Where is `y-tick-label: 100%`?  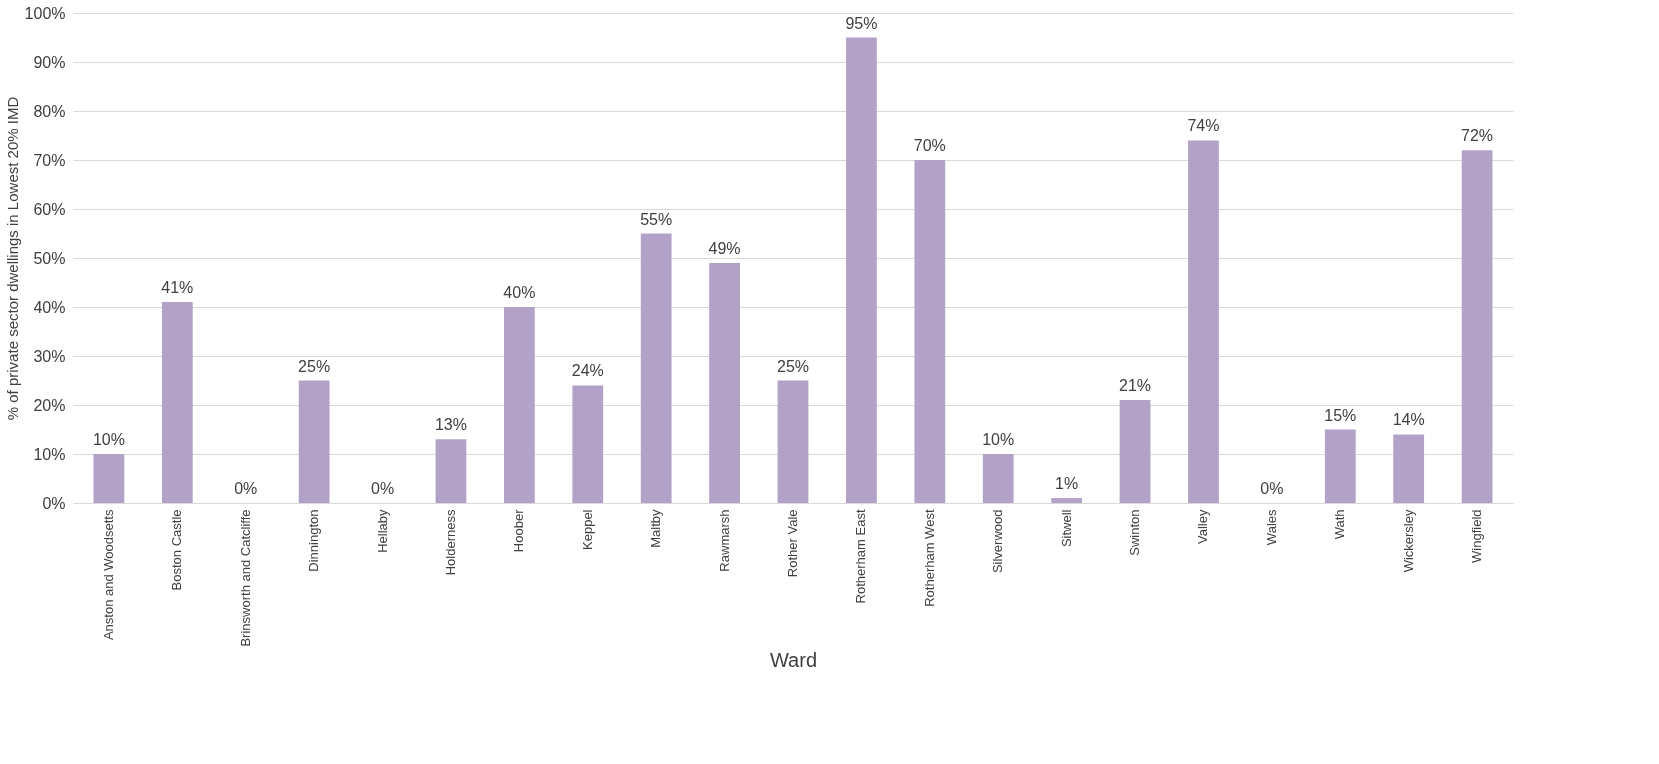 y-tick-label: 100% is located at coordinates (45, 13).